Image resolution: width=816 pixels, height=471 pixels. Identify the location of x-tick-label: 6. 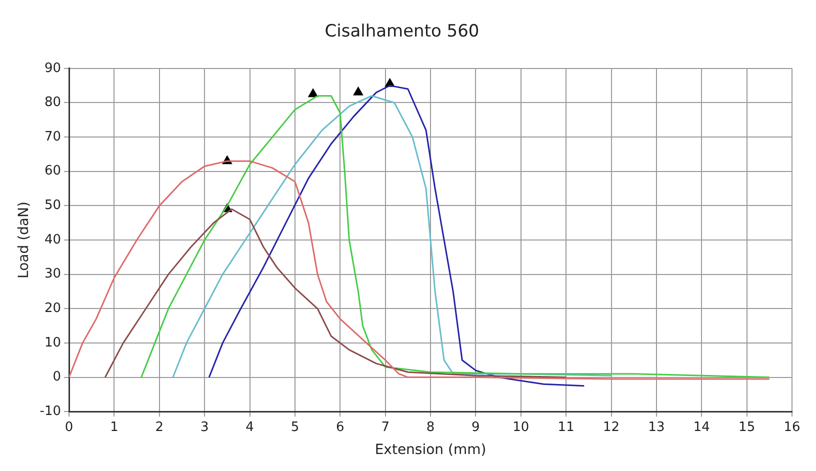
(340, 427).